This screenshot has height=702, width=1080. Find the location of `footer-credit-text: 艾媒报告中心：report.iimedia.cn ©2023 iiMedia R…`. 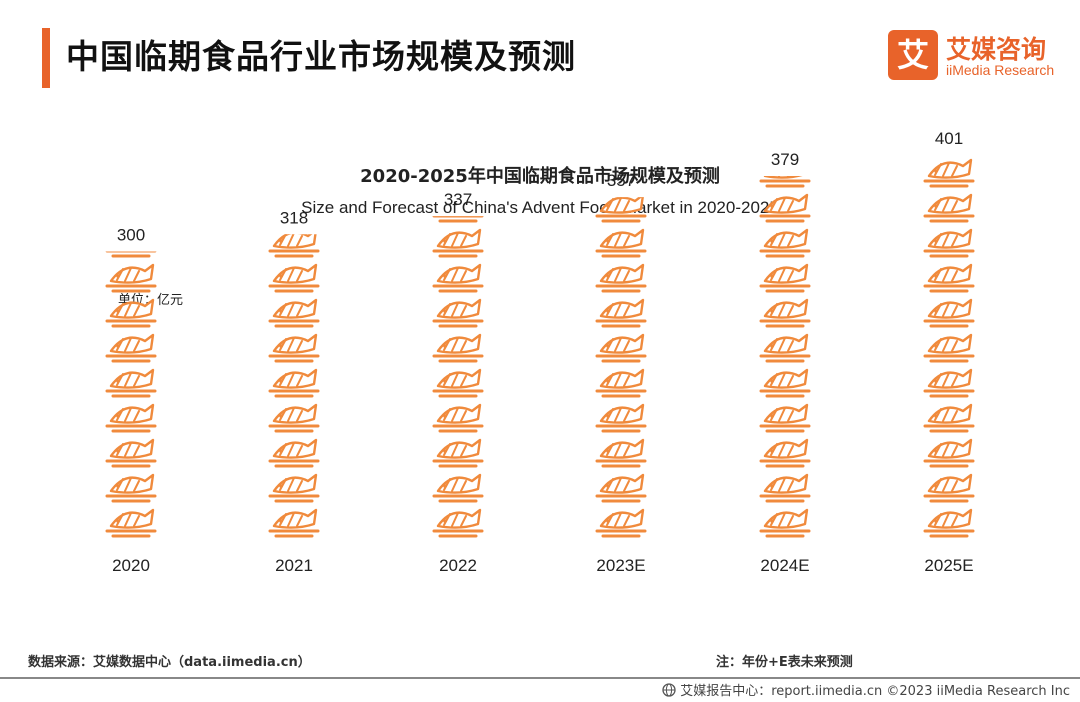

footer-credit-text: 艾媒报告中心：report.iimedia.cn ©2023 iiMedia R… is located at coordinates (875, 691).